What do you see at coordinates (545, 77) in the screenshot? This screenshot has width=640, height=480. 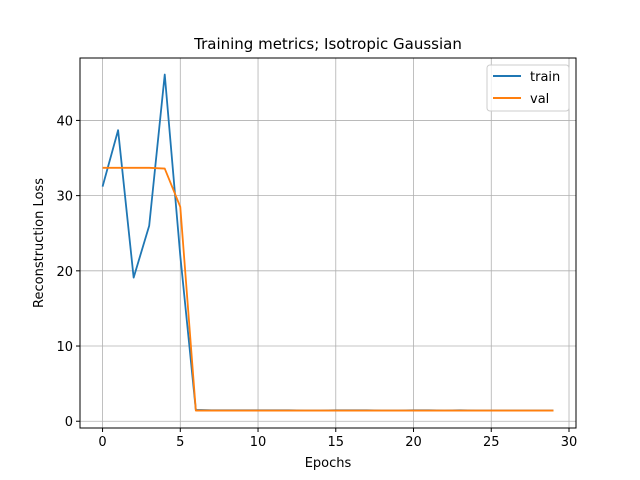 I see `legend-label-train: train` at bounding box center [545, 77].